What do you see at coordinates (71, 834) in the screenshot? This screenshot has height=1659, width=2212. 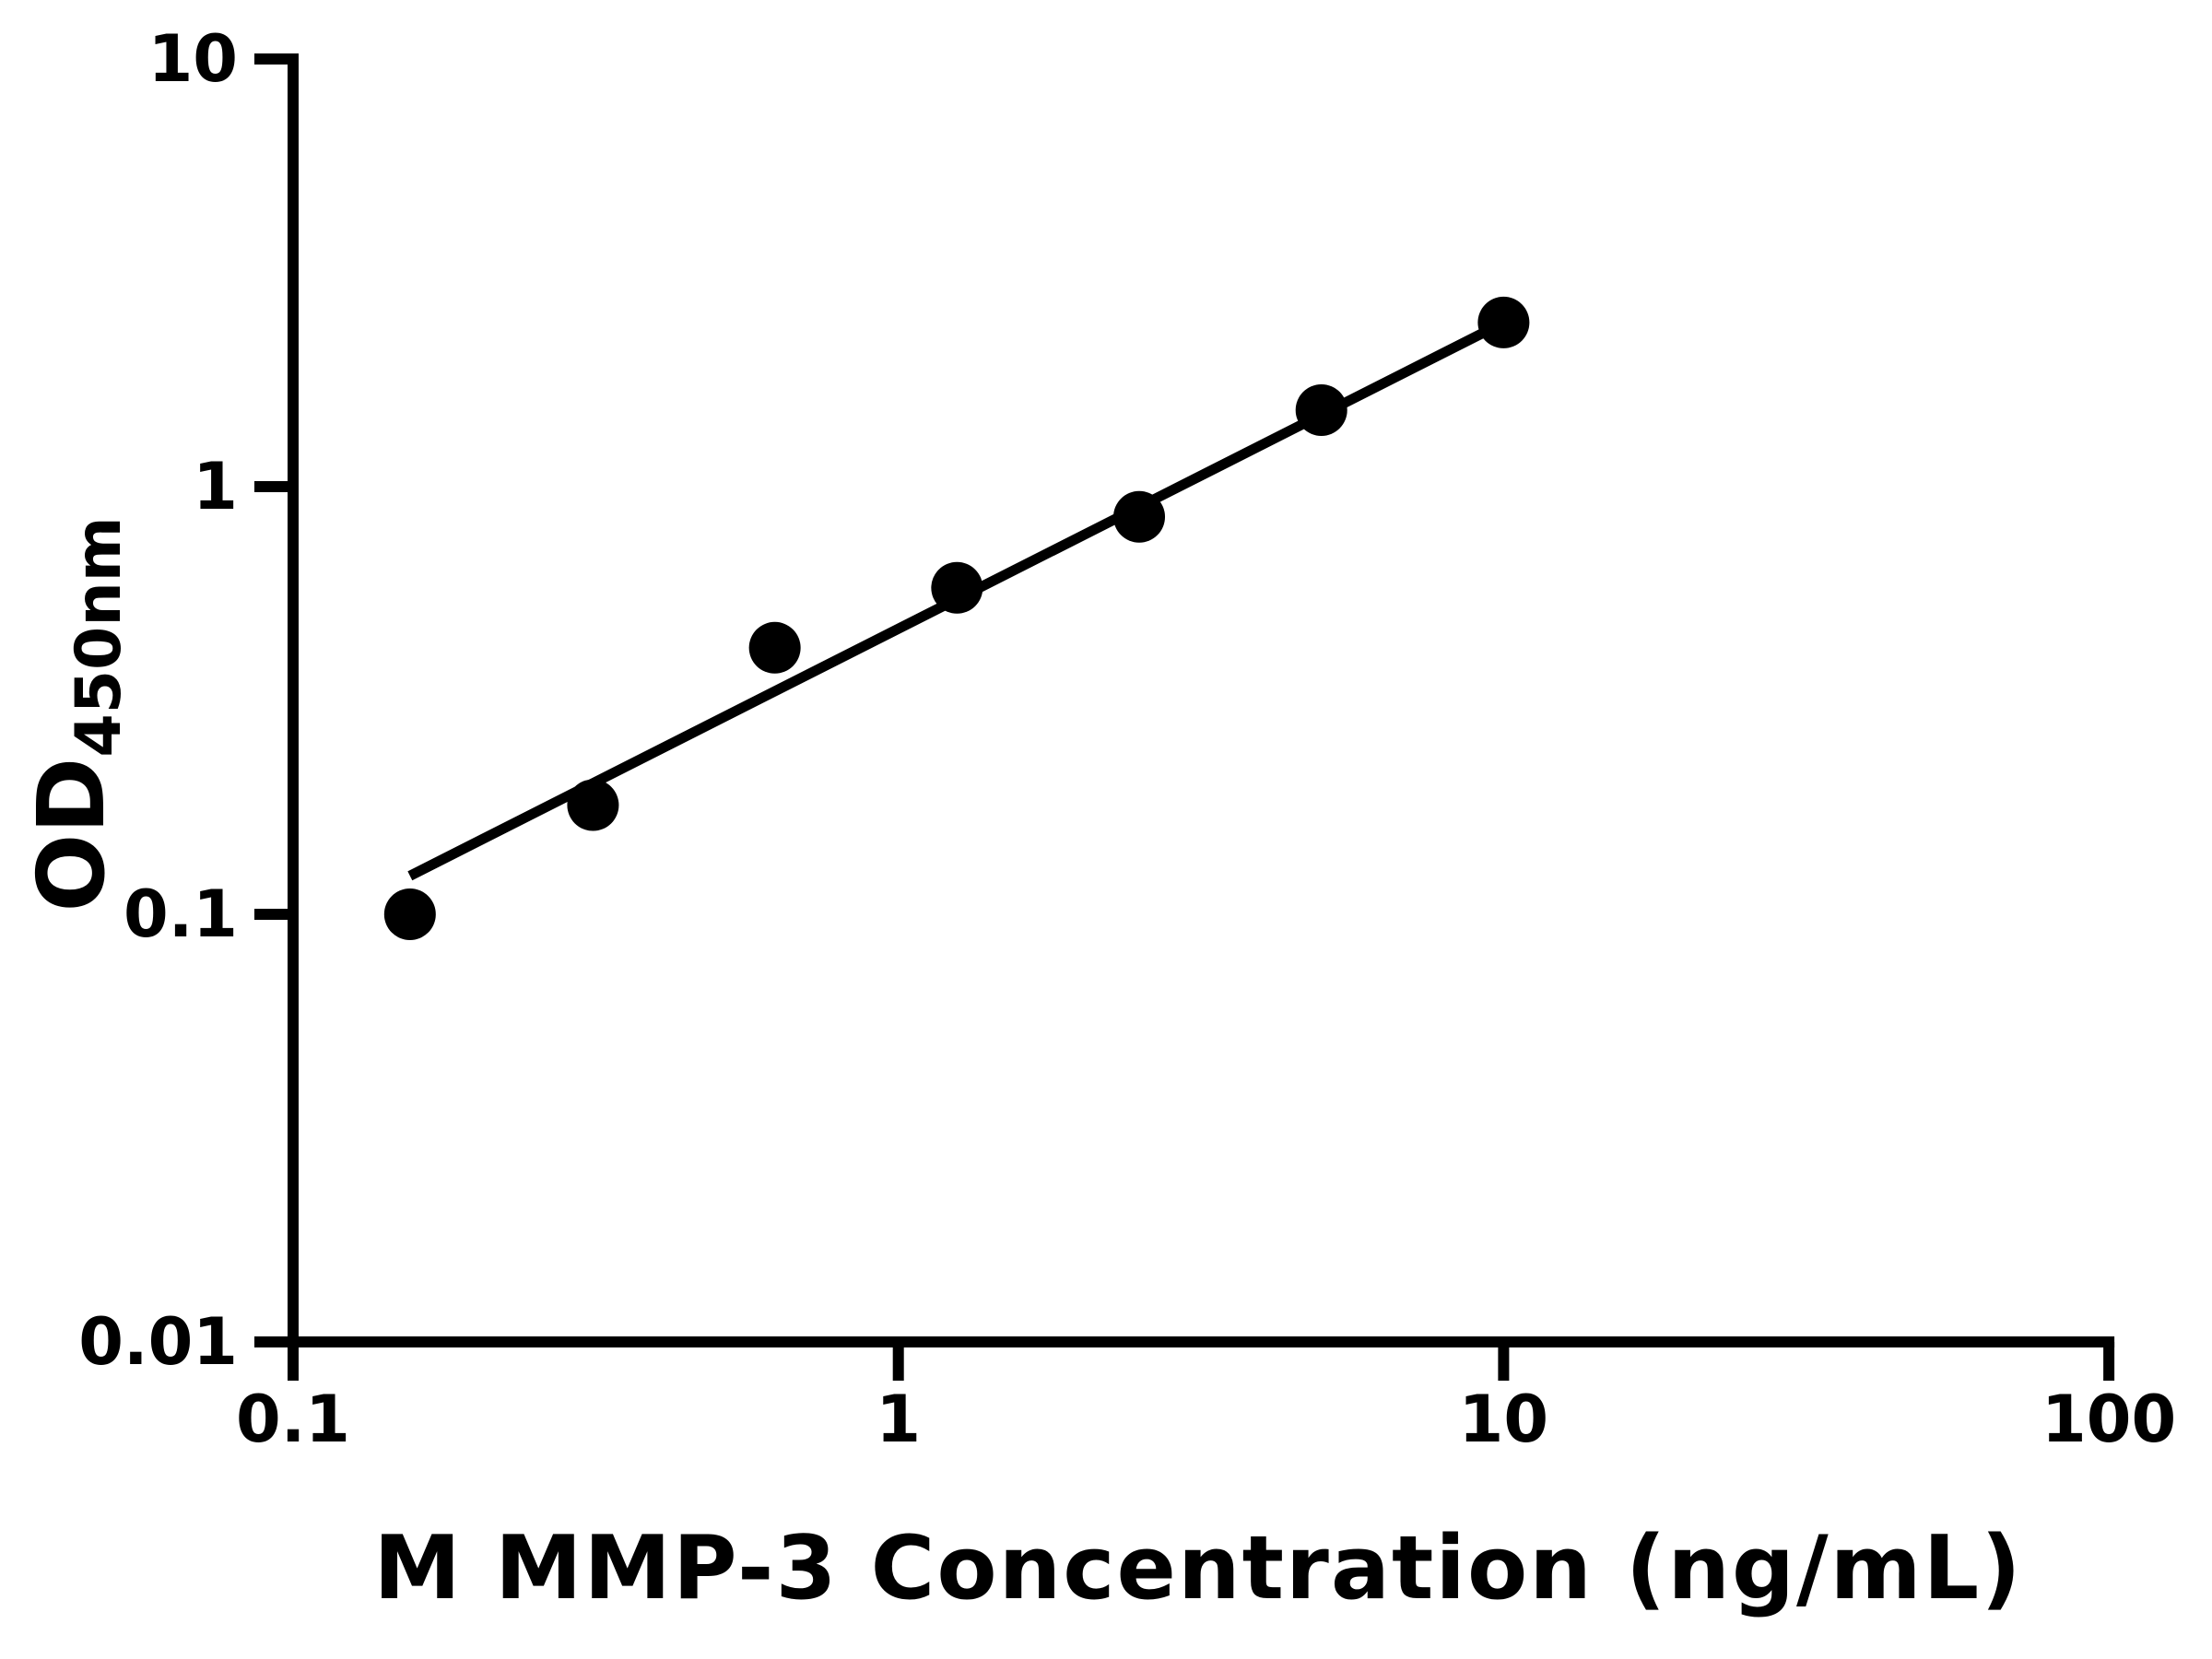 I see `y-axis-title-main: OD` at bounding box center [71, 834].